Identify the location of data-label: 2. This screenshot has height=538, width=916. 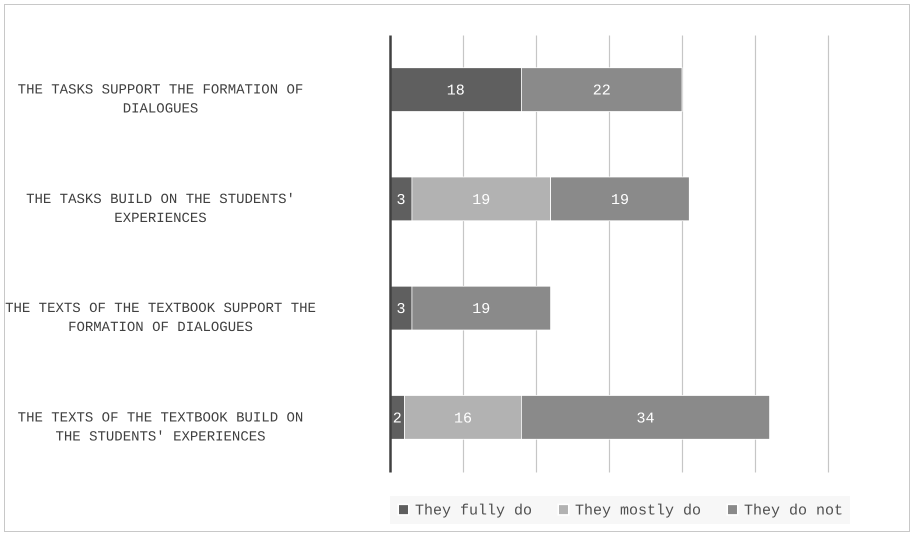
(397, 419).